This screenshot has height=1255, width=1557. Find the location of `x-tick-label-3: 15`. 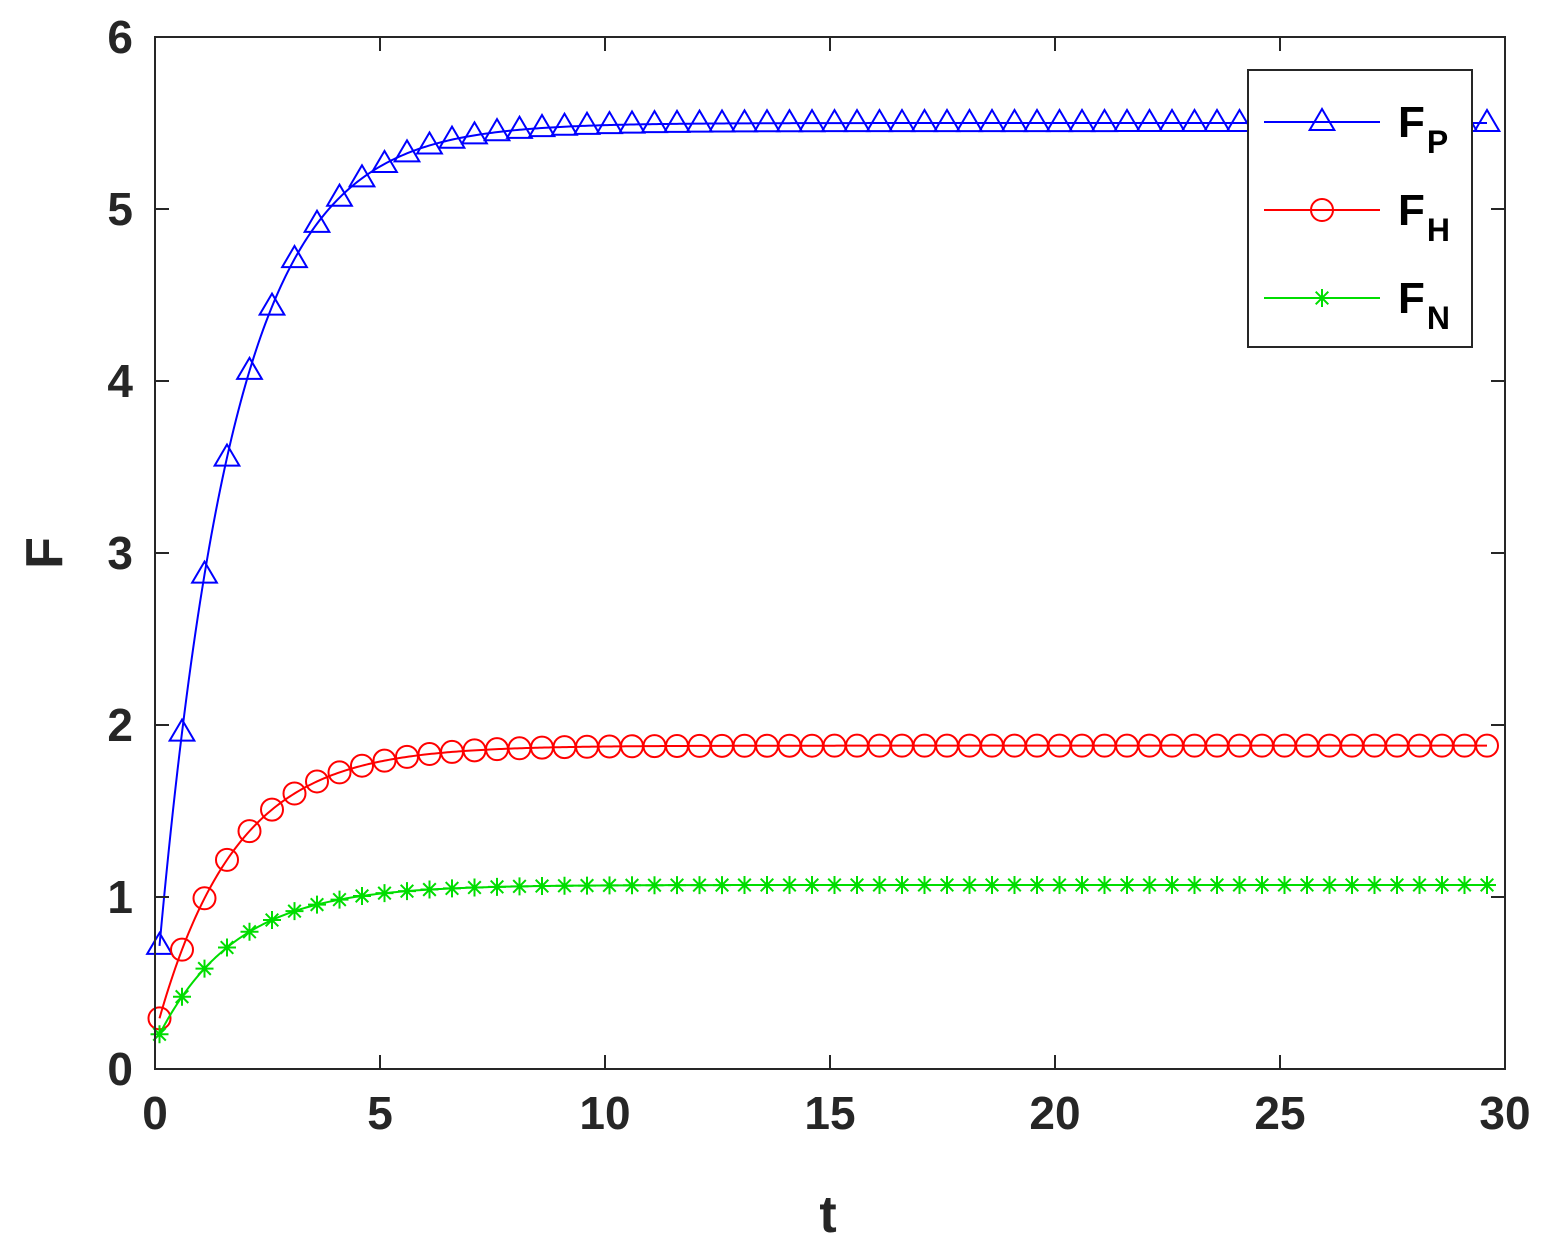

x-tick-label-3: 15 is located at coordinates (829, 1113).